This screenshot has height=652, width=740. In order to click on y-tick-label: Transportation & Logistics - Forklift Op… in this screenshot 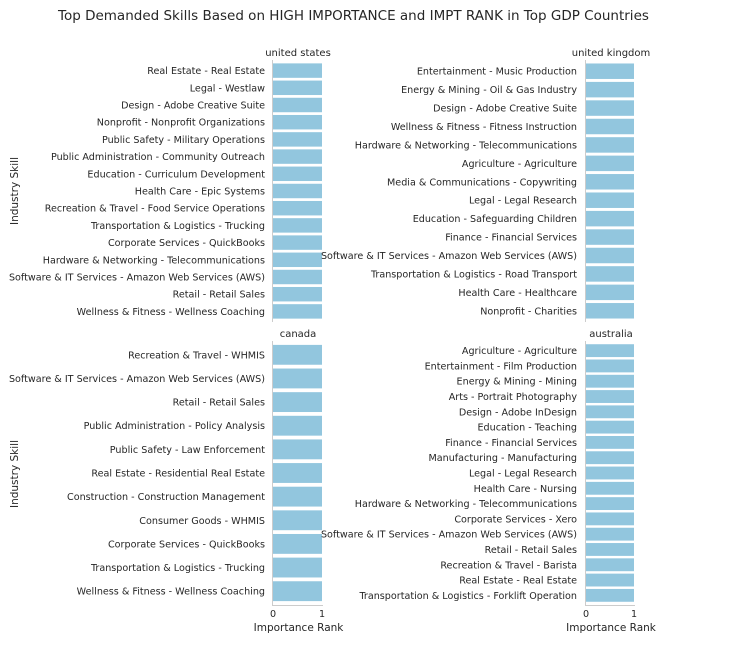, I will do `click(467, 596)`.